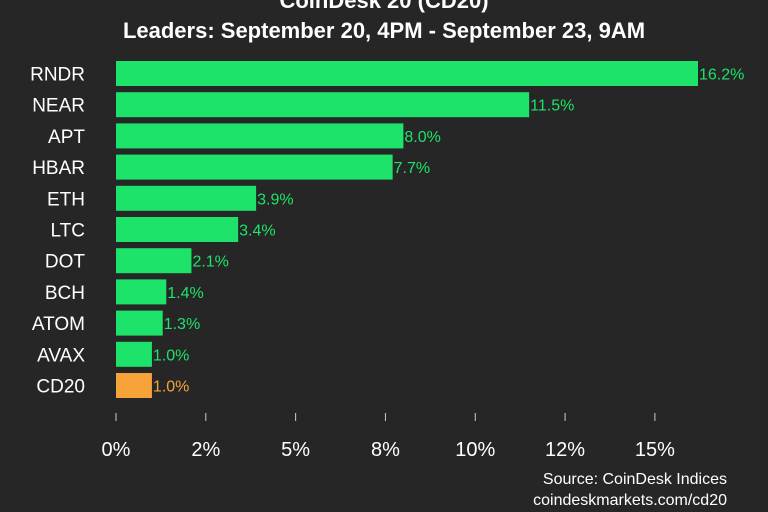 This screenshot has width=768, height=512. What do you see at coordinates (323, 105) in the screenshot?
I see `bar-near` at bounding box center [323, 105].